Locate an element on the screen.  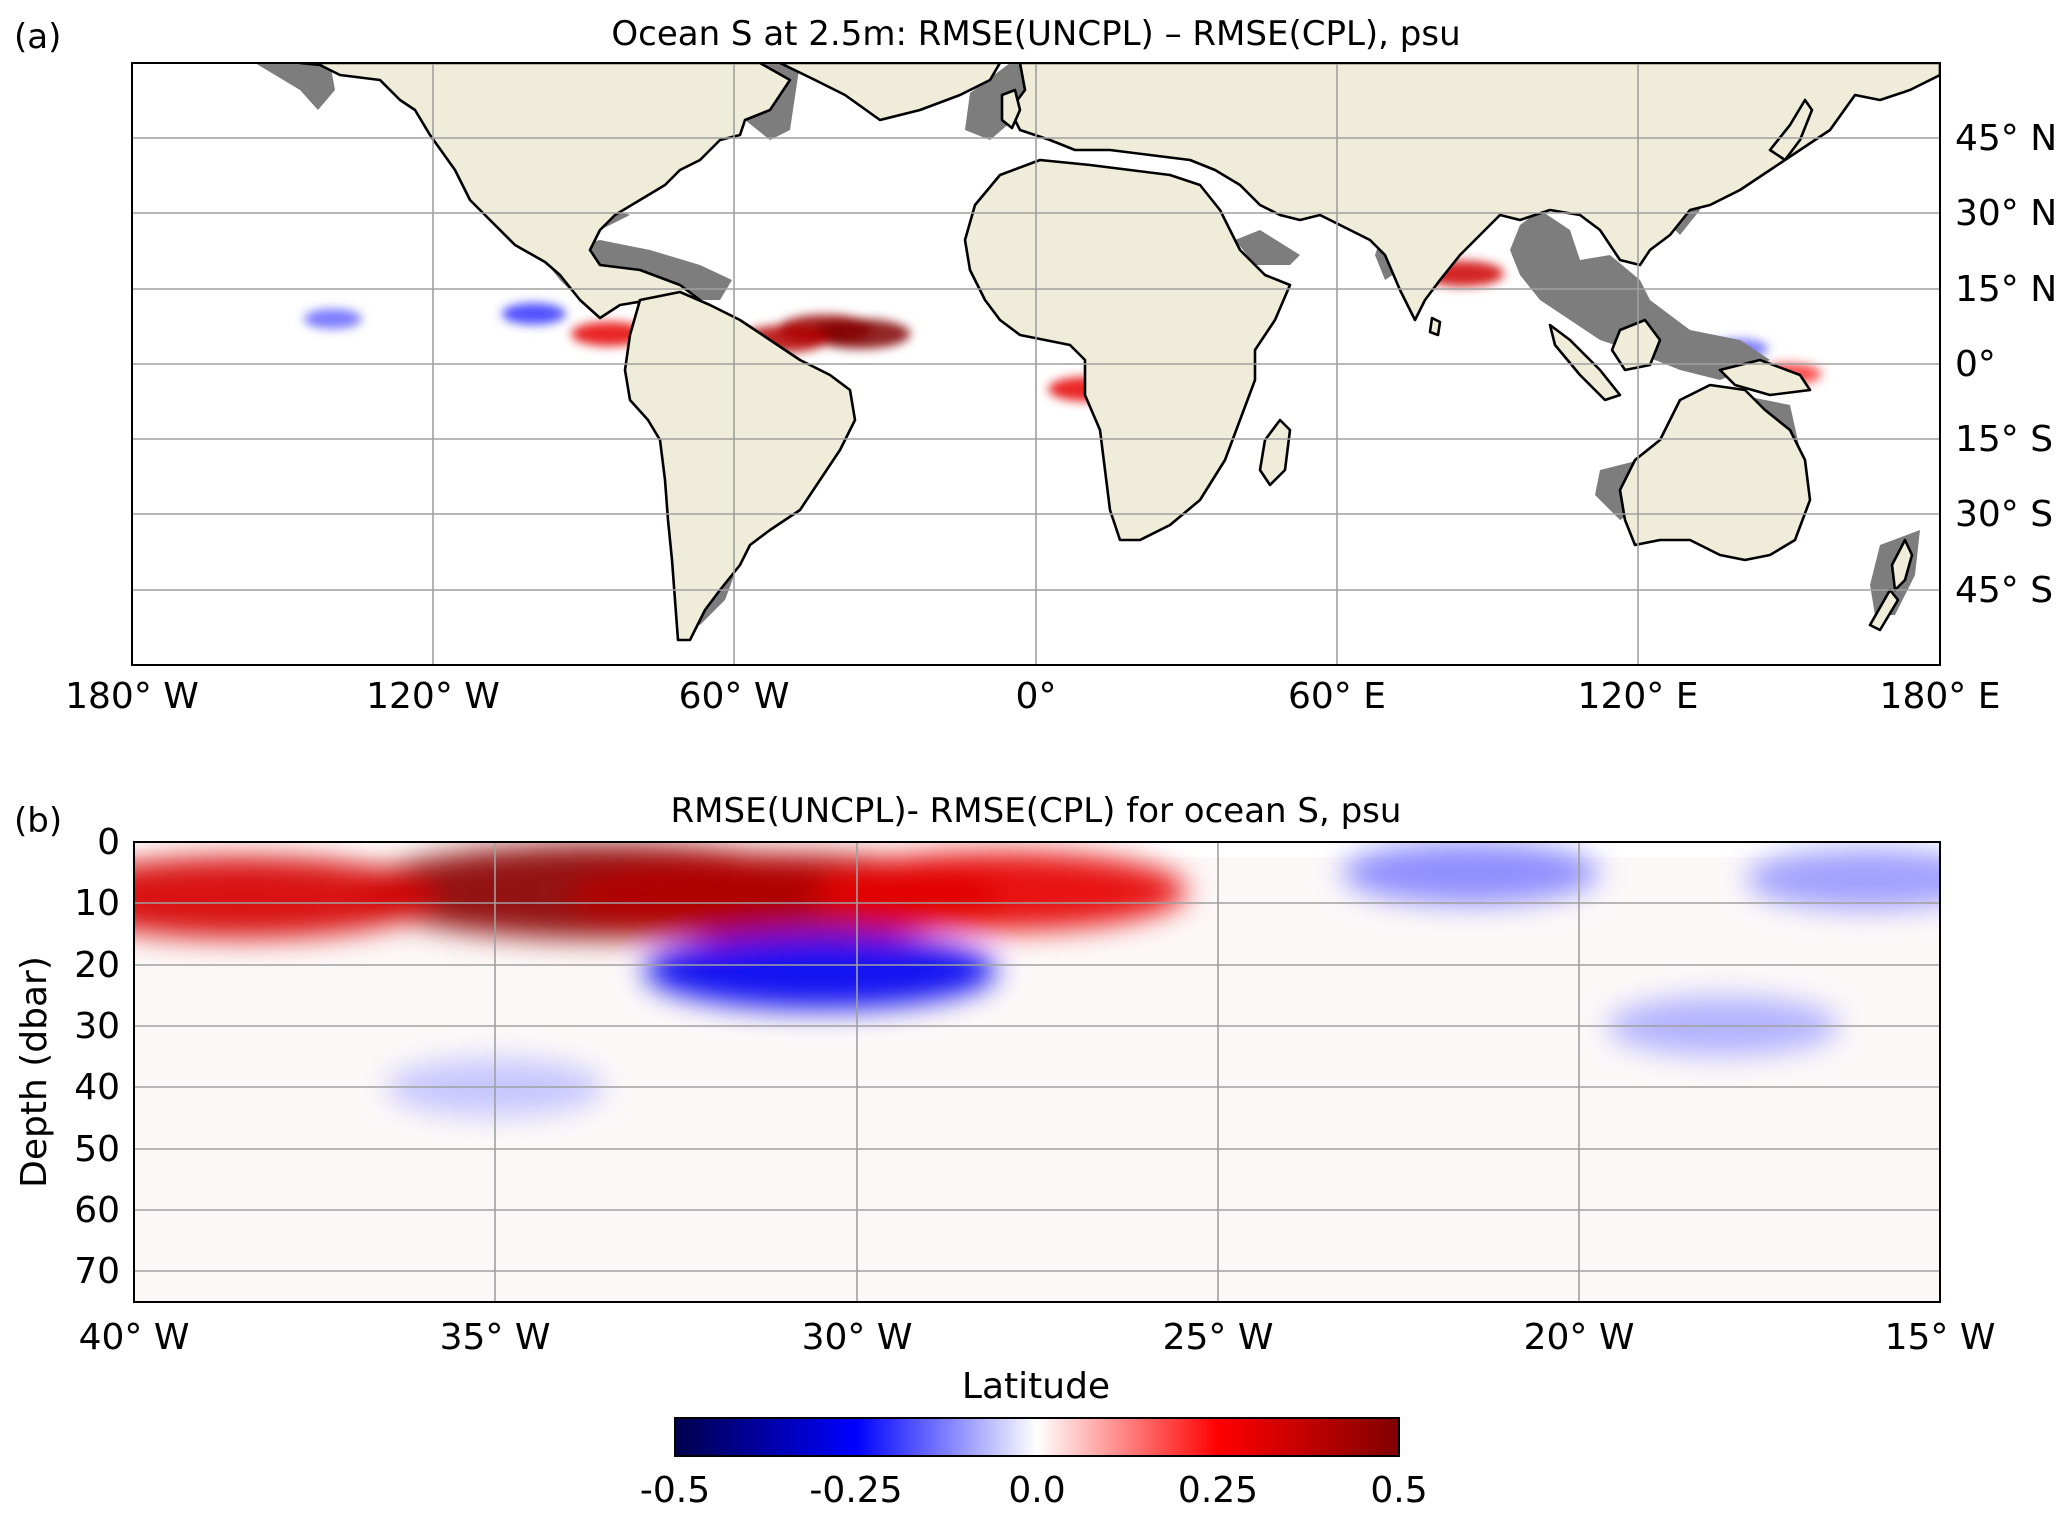
colorbar-tick: -0.25 is located at coordinates (855, 1490).